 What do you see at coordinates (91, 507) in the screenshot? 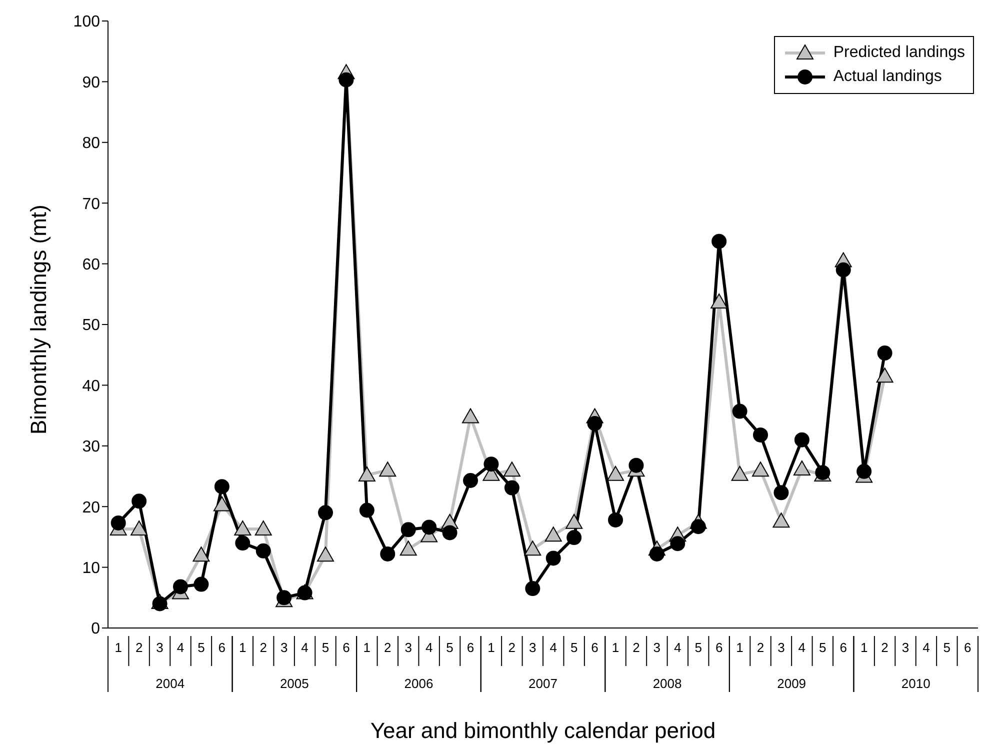
I see `y-tick-label: 20` at bounding box center [91, 507].